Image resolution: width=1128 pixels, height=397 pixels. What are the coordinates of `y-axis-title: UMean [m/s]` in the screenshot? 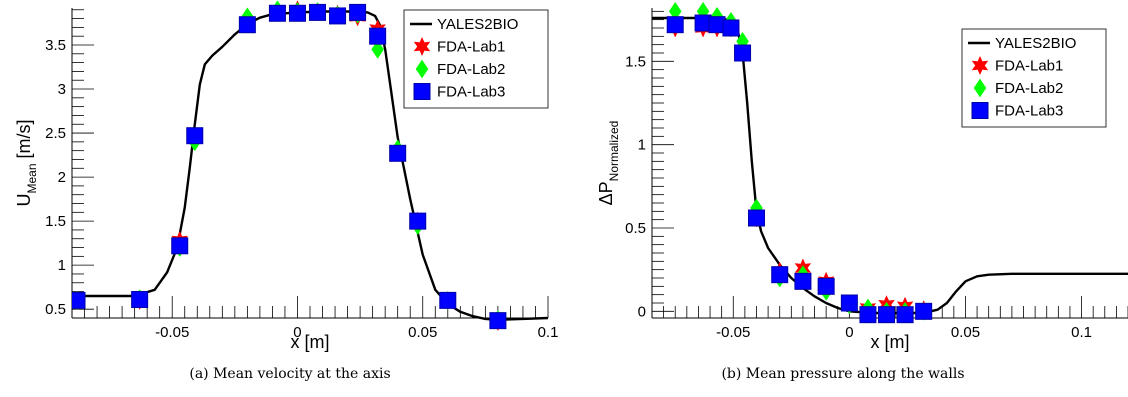 It's located at (26, 162).